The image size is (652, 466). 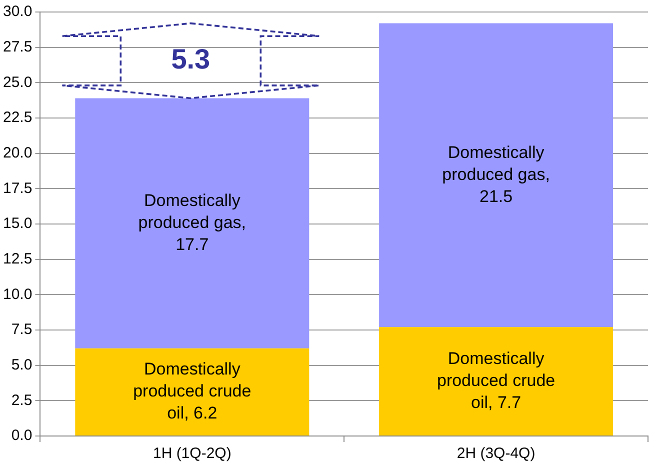 I want to click on data-label: Domestically produced crude oil, 7.7, so click(x=496, y=380).